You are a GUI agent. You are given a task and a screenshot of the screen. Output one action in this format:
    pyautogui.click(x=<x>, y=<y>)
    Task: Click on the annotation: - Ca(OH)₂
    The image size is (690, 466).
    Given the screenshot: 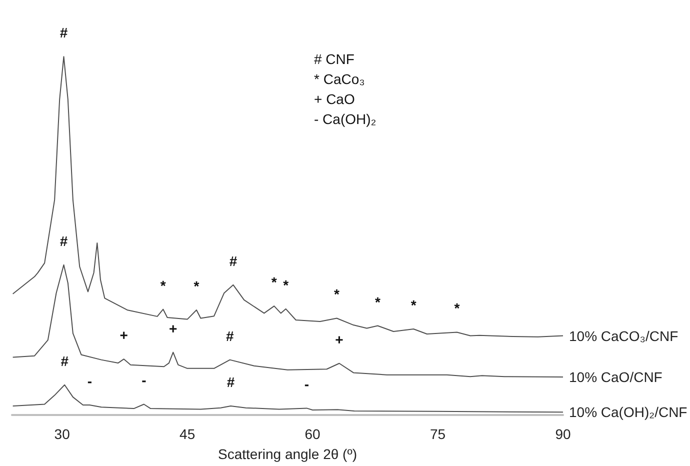 What is the action you would take?
    pyautogui.click(x=345, y=119)
    